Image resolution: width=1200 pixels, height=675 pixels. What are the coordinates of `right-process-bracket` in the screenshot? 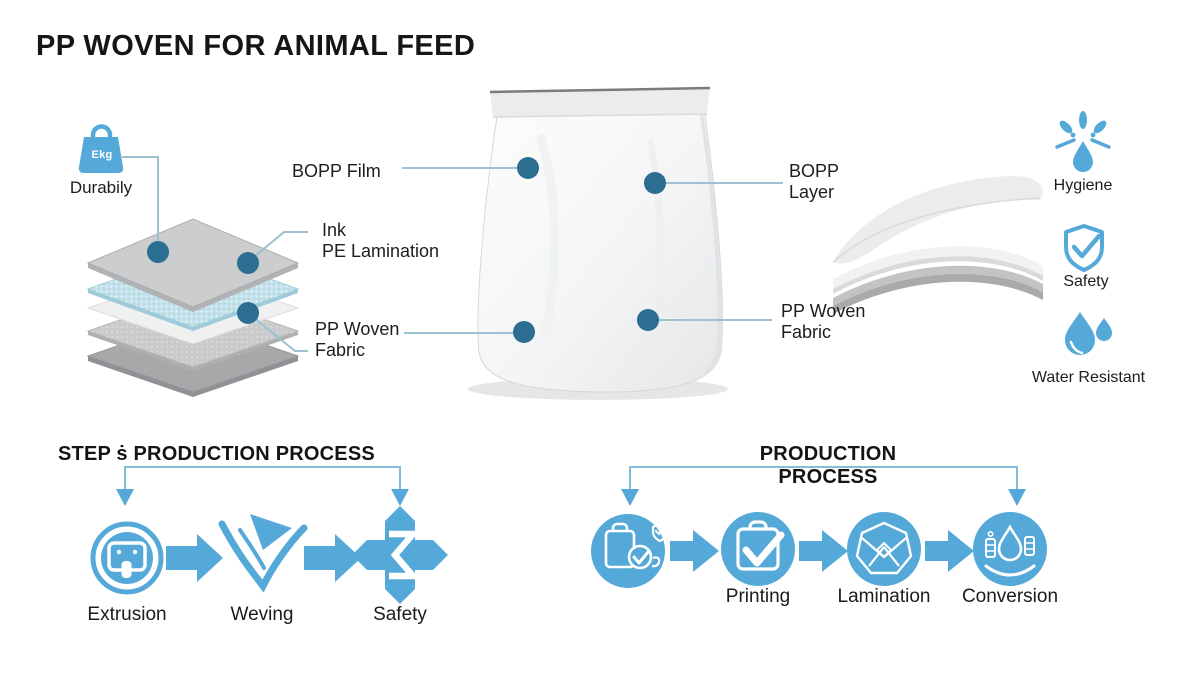 It's located at (823, 486).